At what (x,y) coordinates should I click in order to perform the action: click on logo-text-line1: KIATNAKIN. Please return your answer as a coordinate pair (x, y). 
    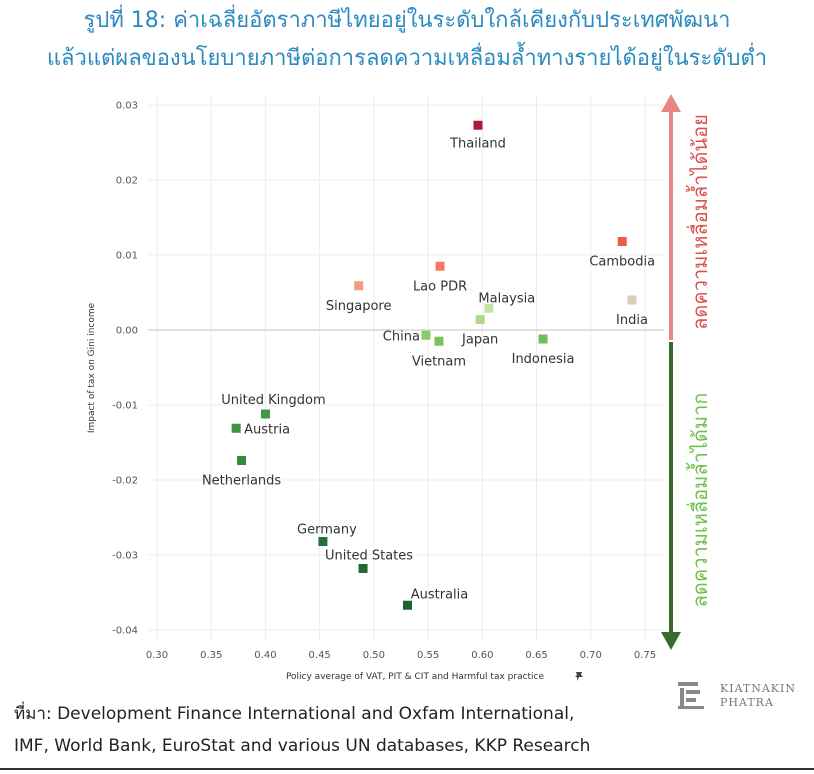
    Looking at the image, I should click on (758, 688).